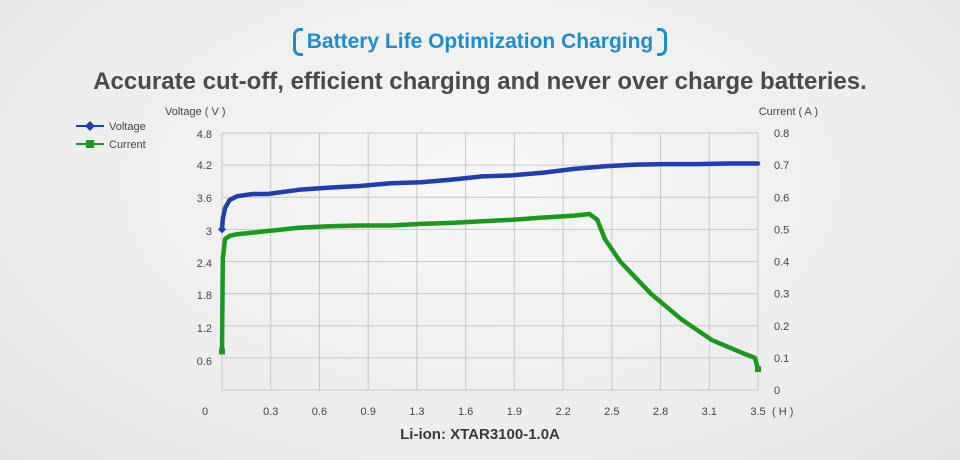 Image resolution: width=960 pixels, height=460 pixels. I want to click on y2-tick-label: 0.6, so click(781, 198).